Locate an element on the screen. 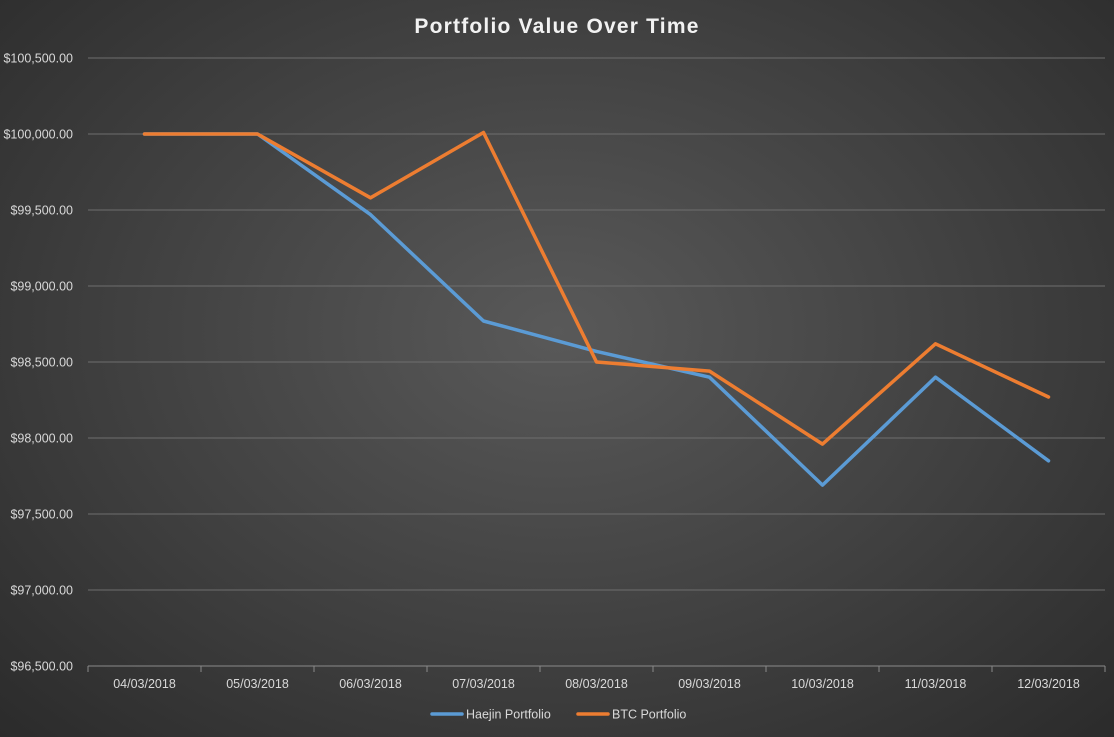 The image size is (1114, 737). y-tick-label: $97,500.00 is located at coordinates (41, 515).